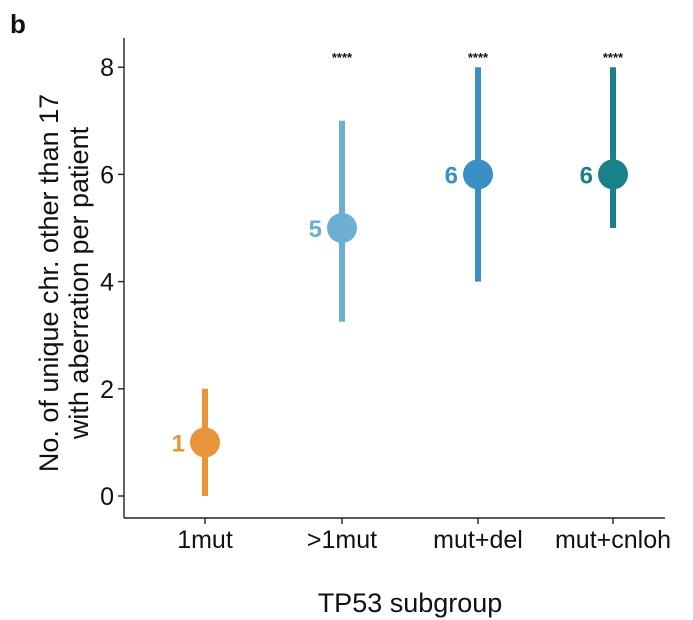 This screenshot has width=693, height=620. I want to click on y-tick-label: 4, so click(107, 283).